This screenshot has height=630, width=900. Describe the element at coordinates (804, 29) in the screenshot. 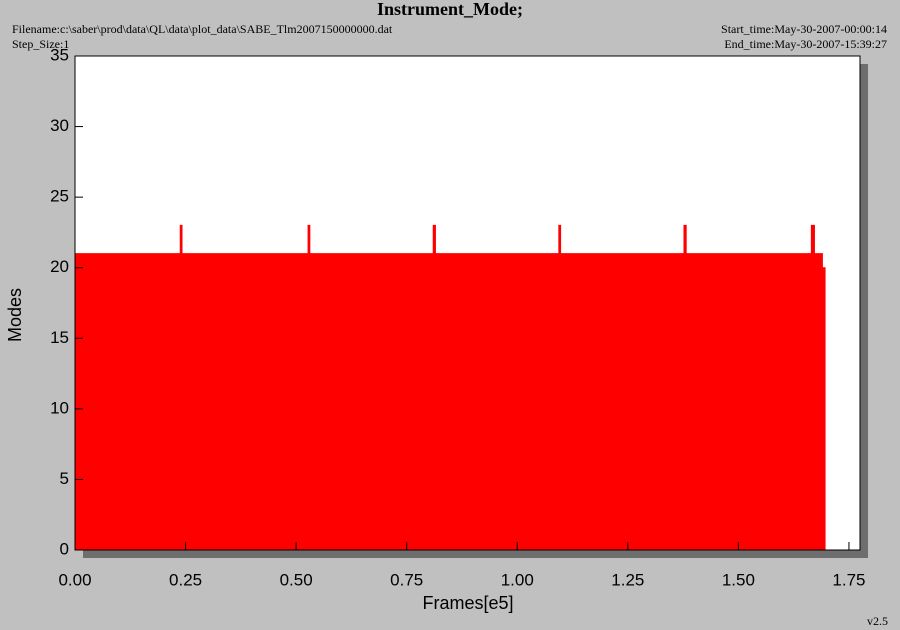

I see `start-time: Start_time:May-30-2007-00:00:14` at that location.